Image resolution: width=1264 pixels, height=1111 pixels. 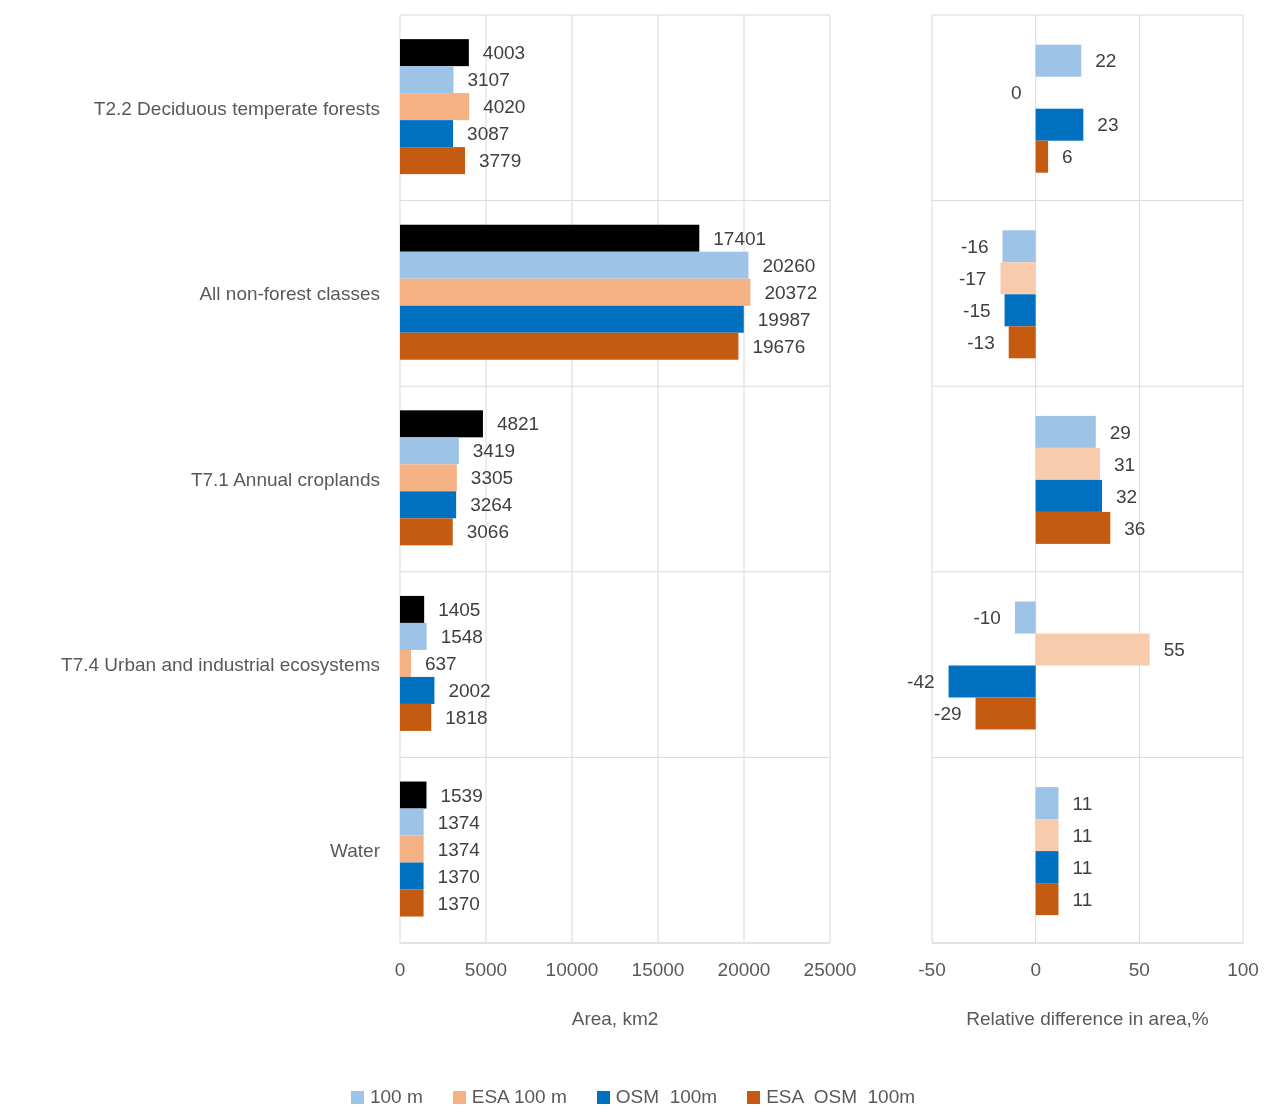 What do you see at coordinates (948, 714) in the screenshot?
I see `data-label: -29` at bounding box center [948, 714].